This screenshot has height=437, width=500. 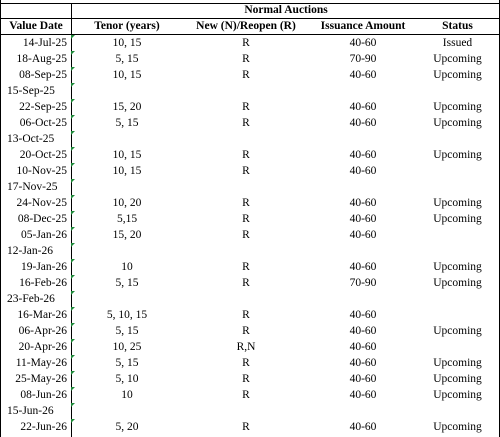 I want to click on cell-tenor: 5, 10, so click(x=127, y=379).